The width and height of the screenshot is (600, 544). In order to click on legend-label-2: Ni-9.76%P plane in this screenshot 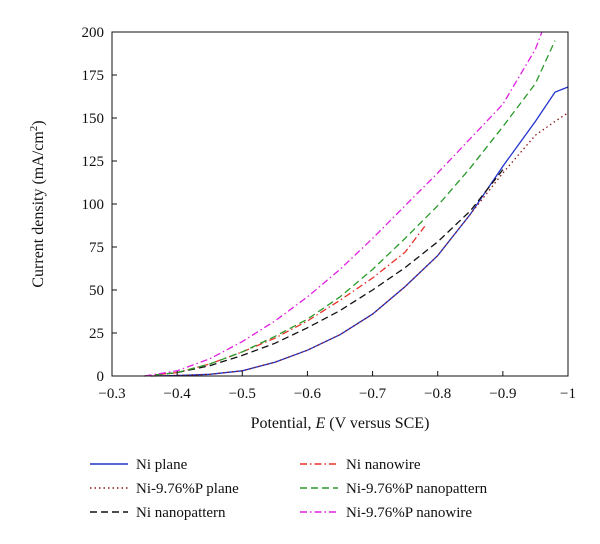, I will do `click(187, 489)`.